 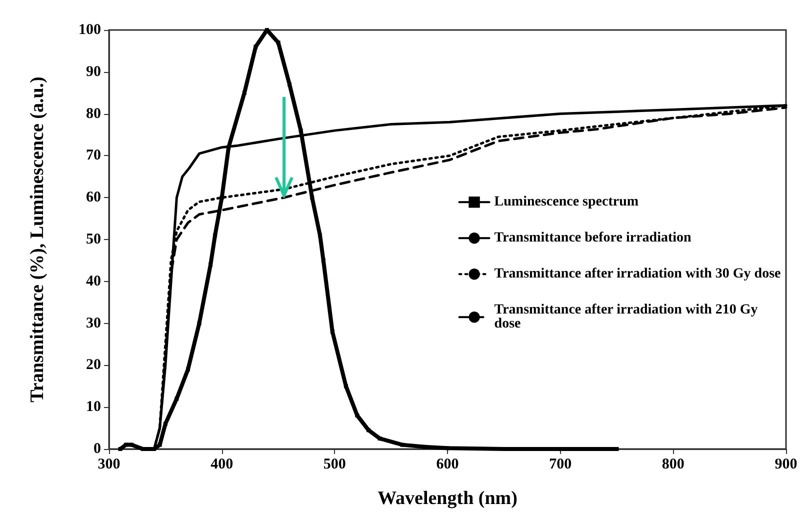 What do you see at coordinates (109, 464) in the screenshot?
I see `x-tick-label: 300` at bounding box center [109, 464].